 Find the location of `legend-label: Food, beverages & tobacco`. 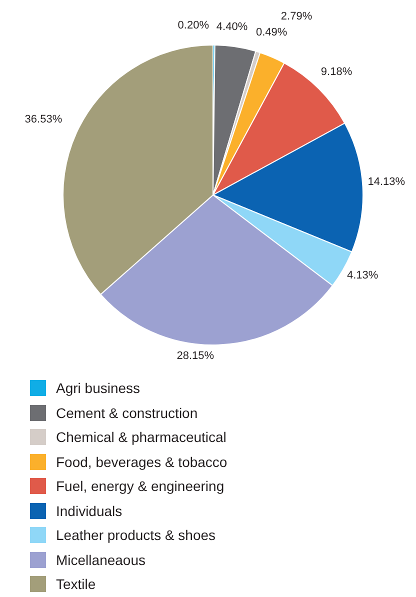

legend-label: Food, beverages & tobacco is located at coordinates (142, 462).